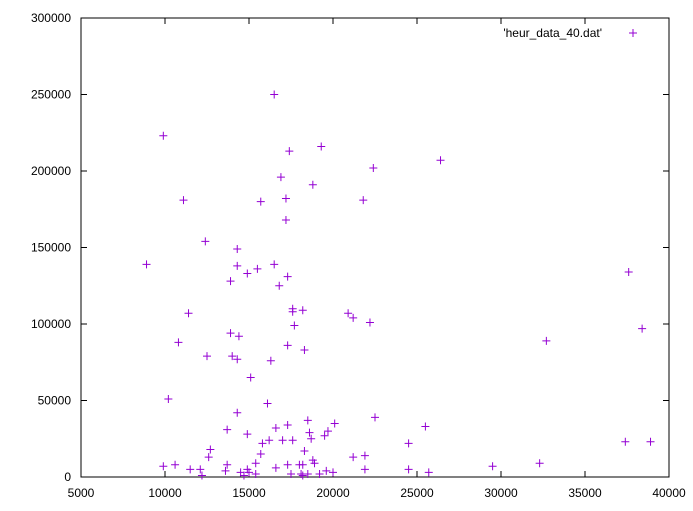  Describe the element at coordinates (81, 493) in the screenshot. I see `x-tick-label: 5000` at that location.